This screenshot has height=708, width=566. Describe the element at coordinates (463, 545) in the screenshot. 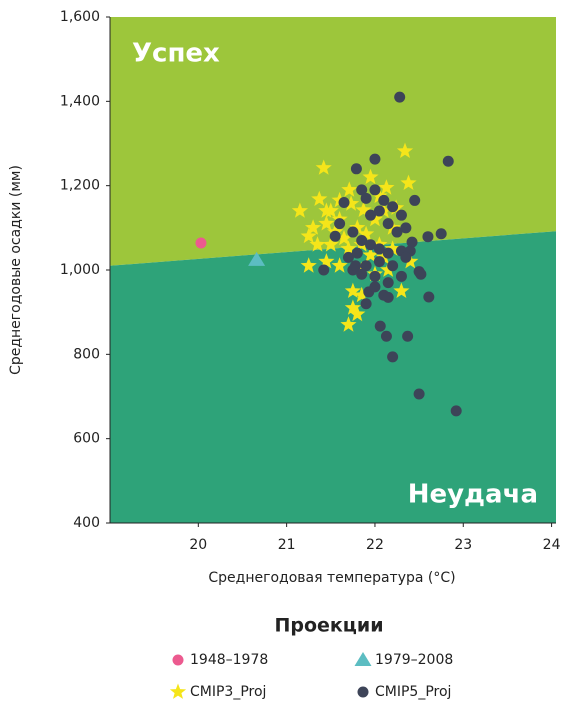

I see `x-tick-label: 23` at that location.